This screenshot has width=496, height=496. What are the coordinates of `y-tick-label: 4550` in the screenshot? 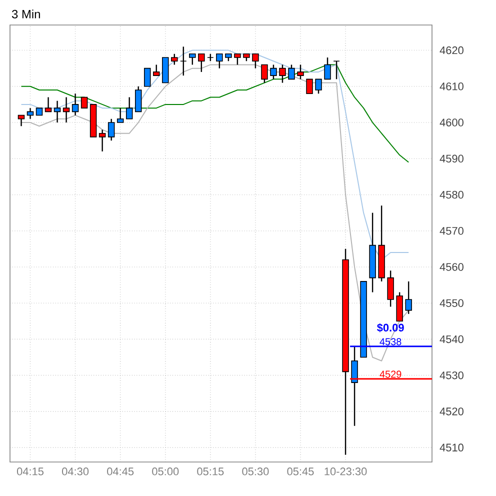 It's located at (452, 303).